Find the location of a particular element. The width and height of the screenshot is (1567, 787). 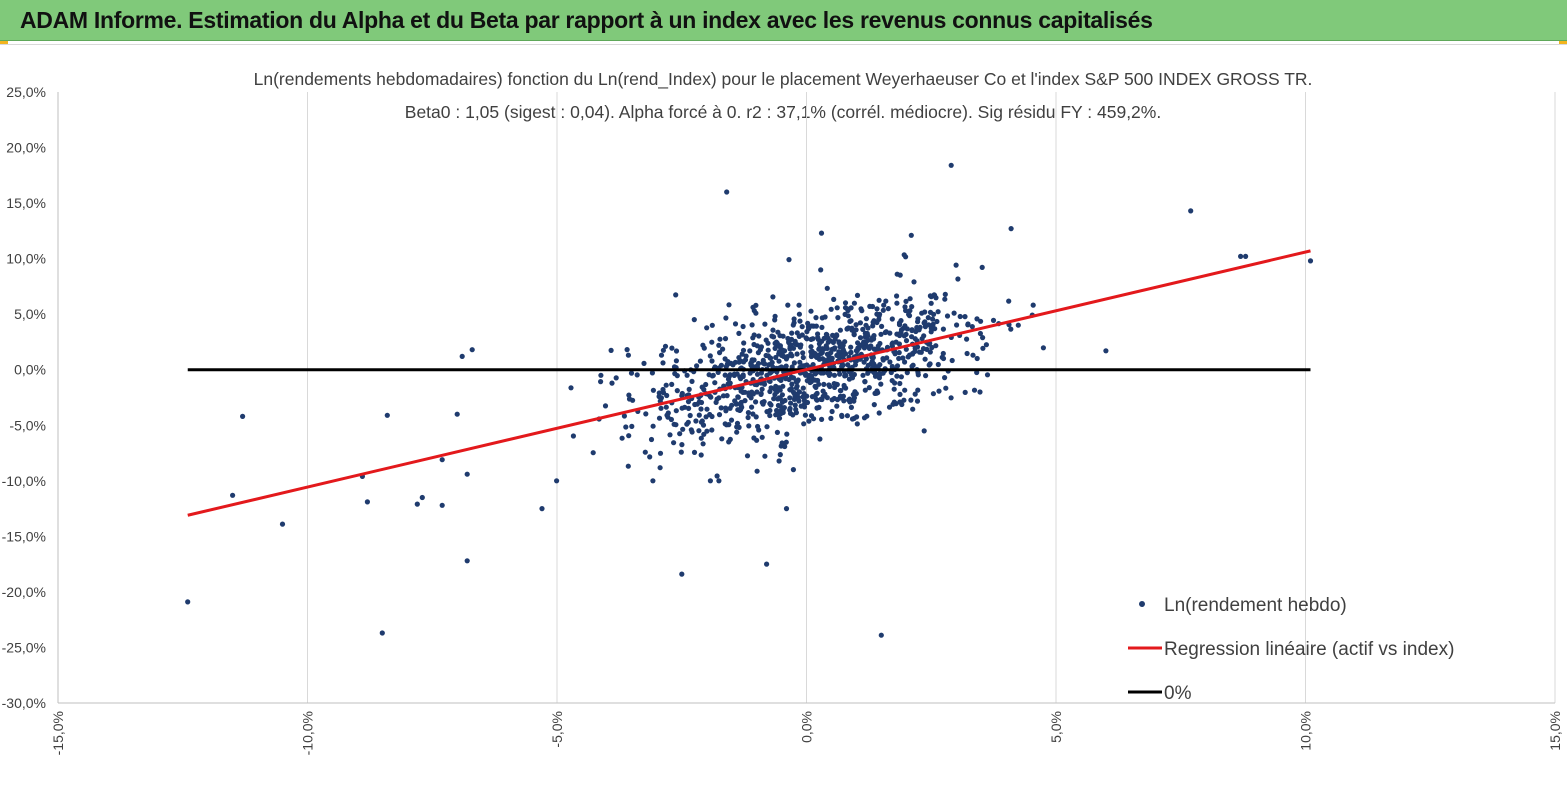

x-tick-label: 5,0% is located at coordinates (1056, 727).